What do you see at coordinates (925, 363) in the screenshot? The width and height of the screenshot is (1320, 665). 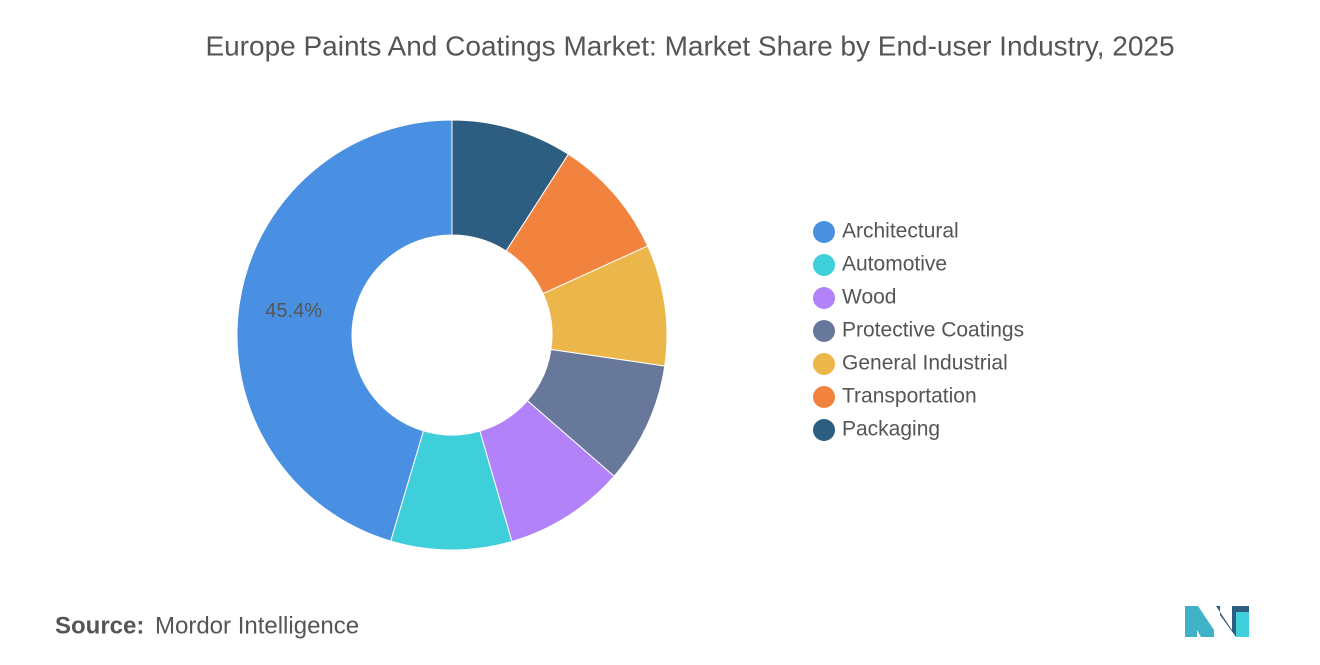 I see `legend-label: General Industrial` at bounding box center [925, 363].